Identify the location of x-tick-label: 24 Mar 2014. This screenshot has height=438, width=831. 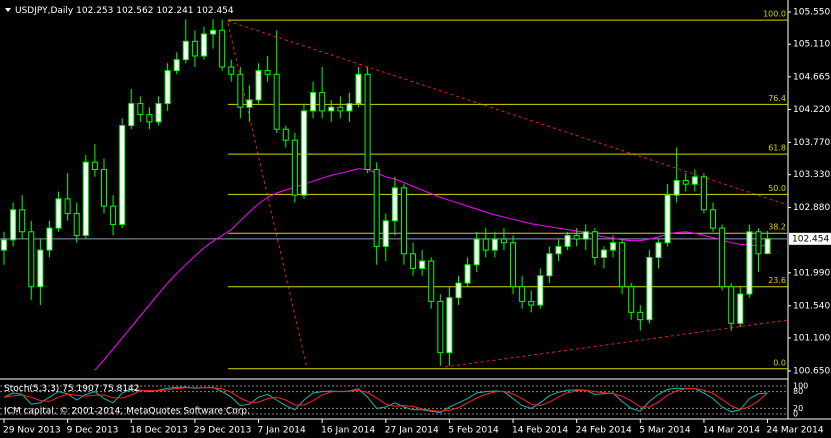
(795, 431).